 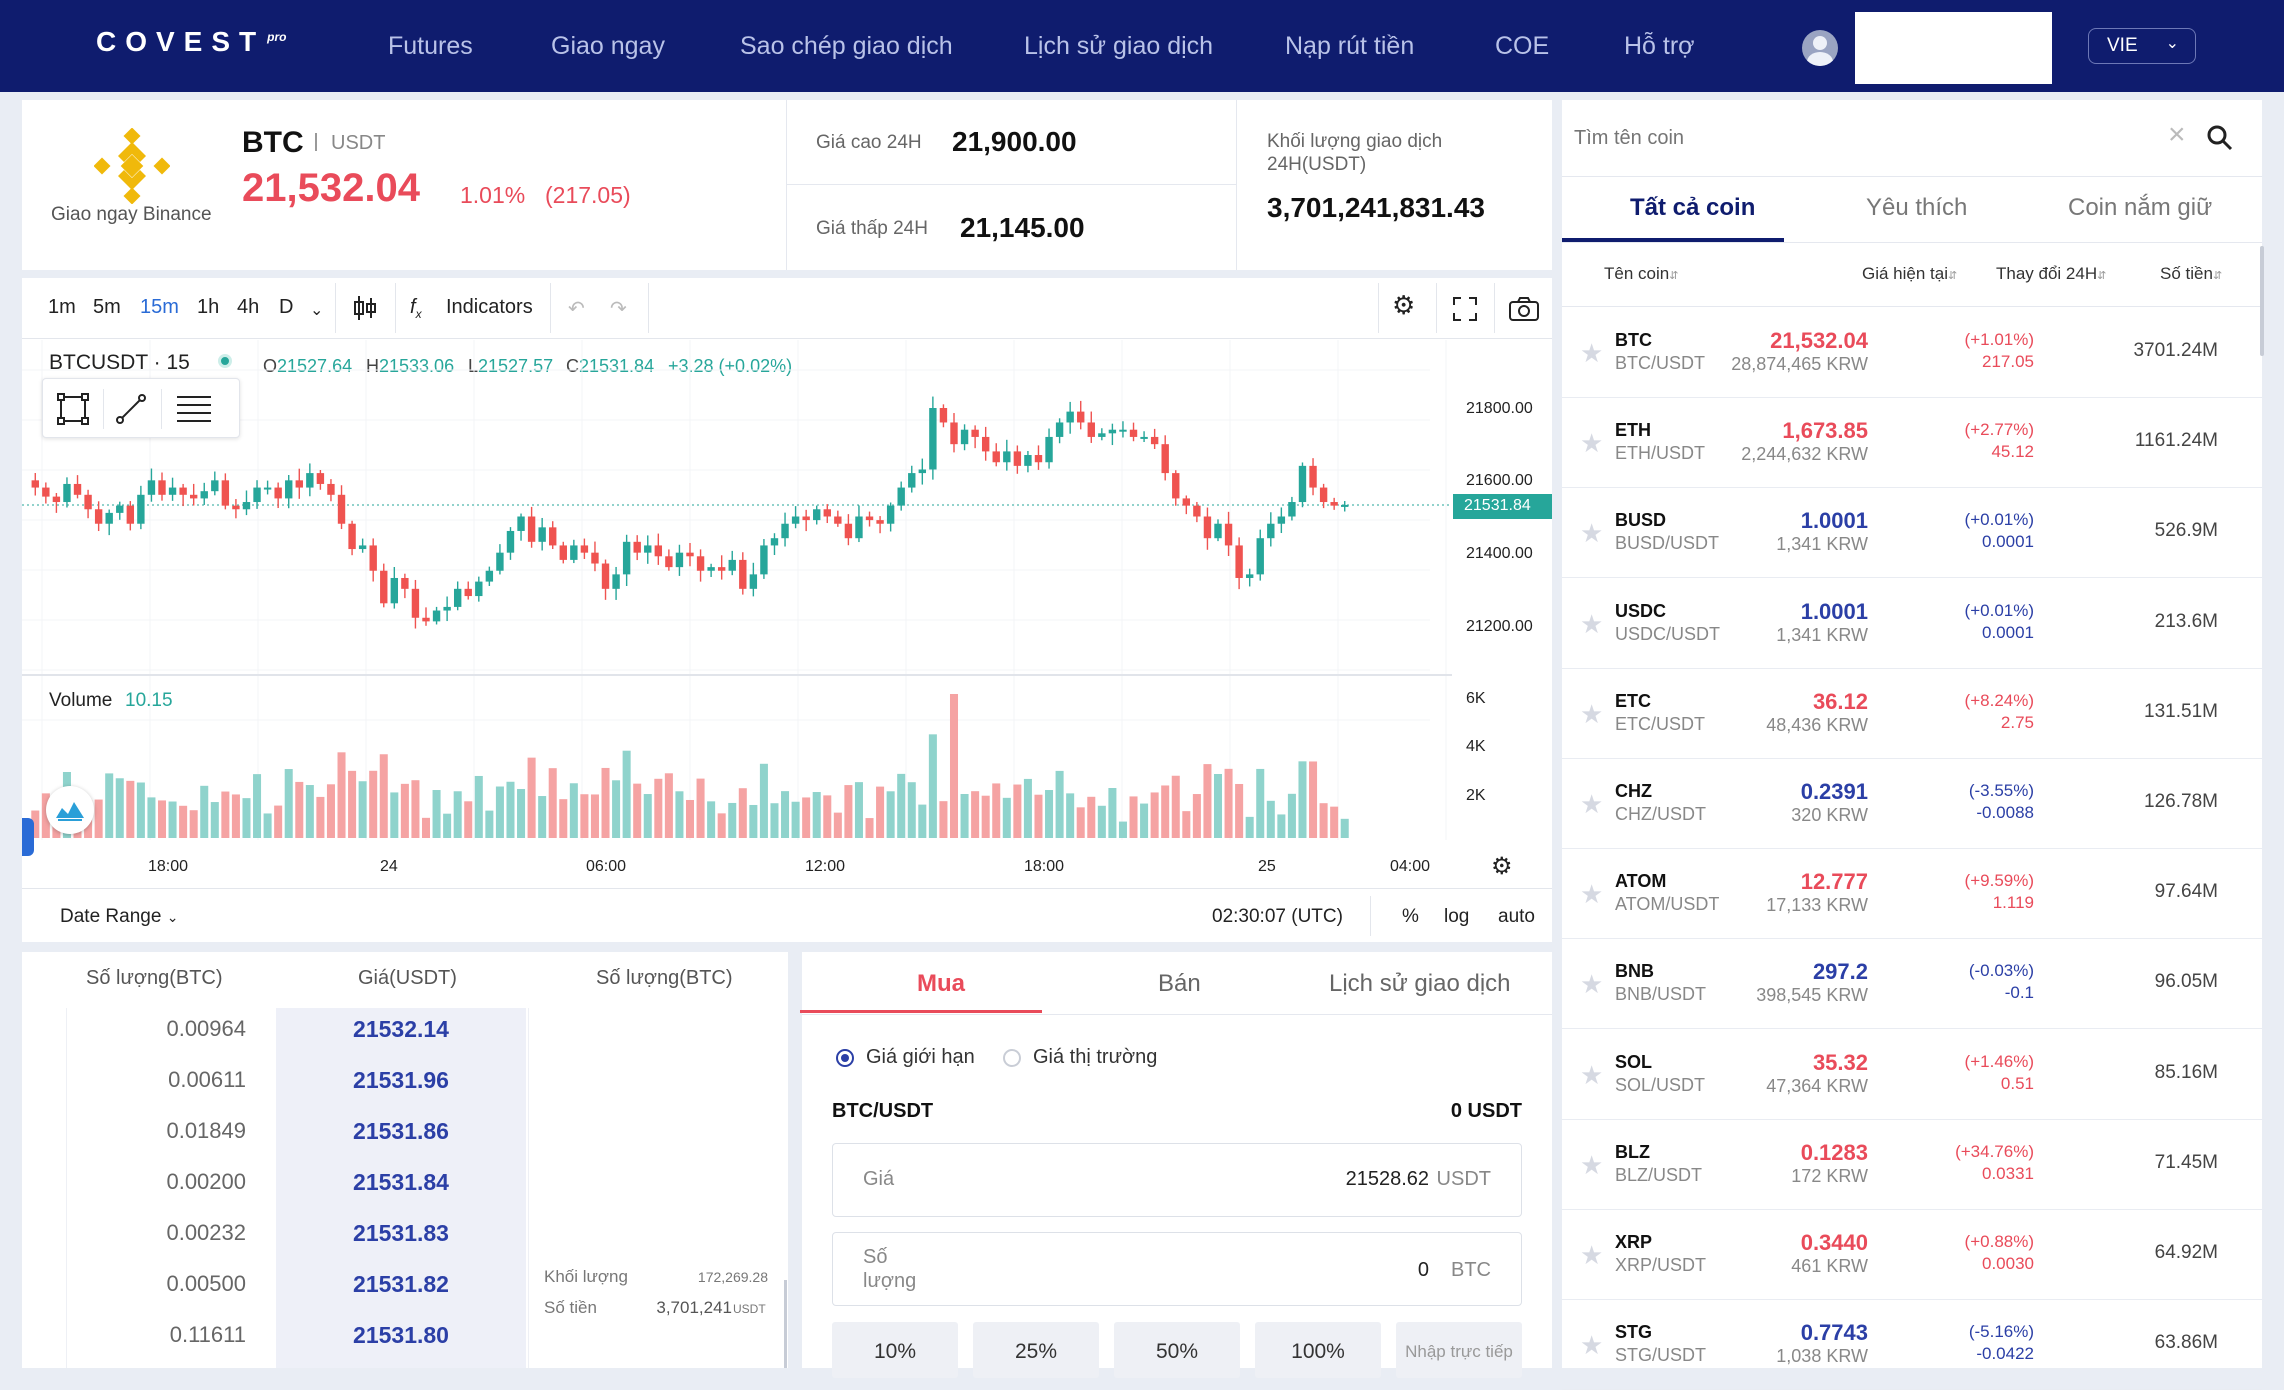 What do you see at coordinates (1119, 46) in the screenshot?
I see `nav-trade-history: Lịch sử giao dịch` at bounding box center [1119, 46].